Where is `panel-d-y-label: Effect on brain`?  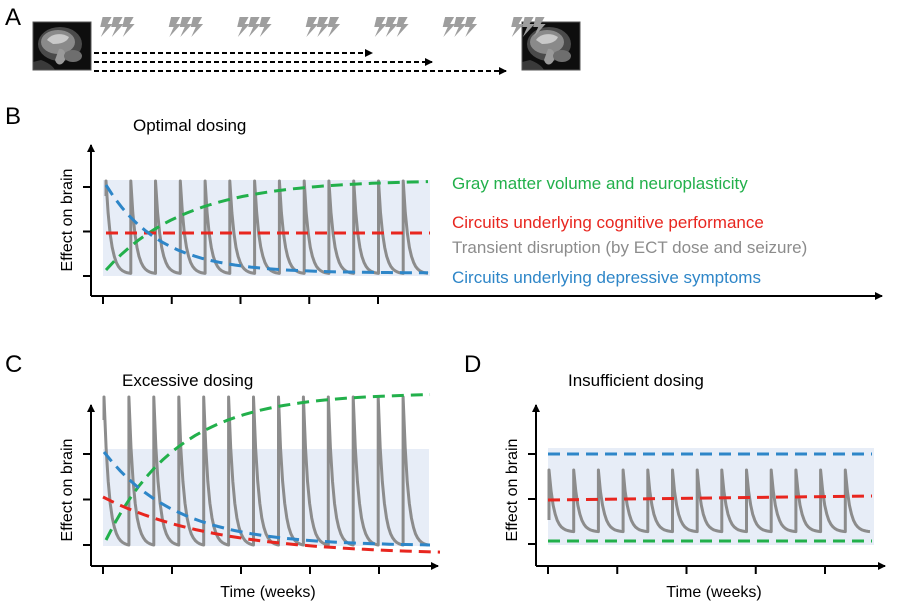
panel-d-y-label: Effect on brain is located at coordinates (512, 490).